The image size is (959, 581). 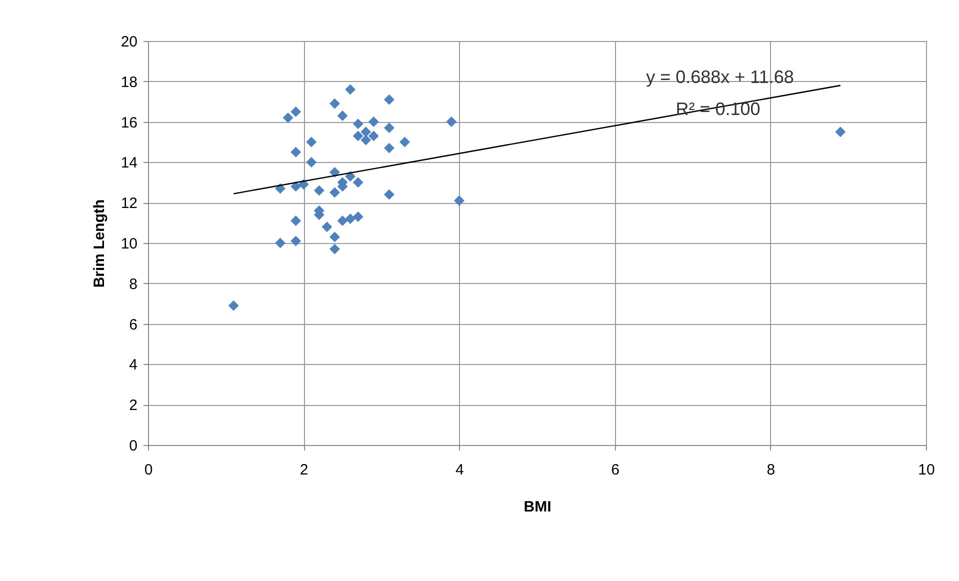 I want to click on x-tick-label: 6, so click(x=615, y=470).